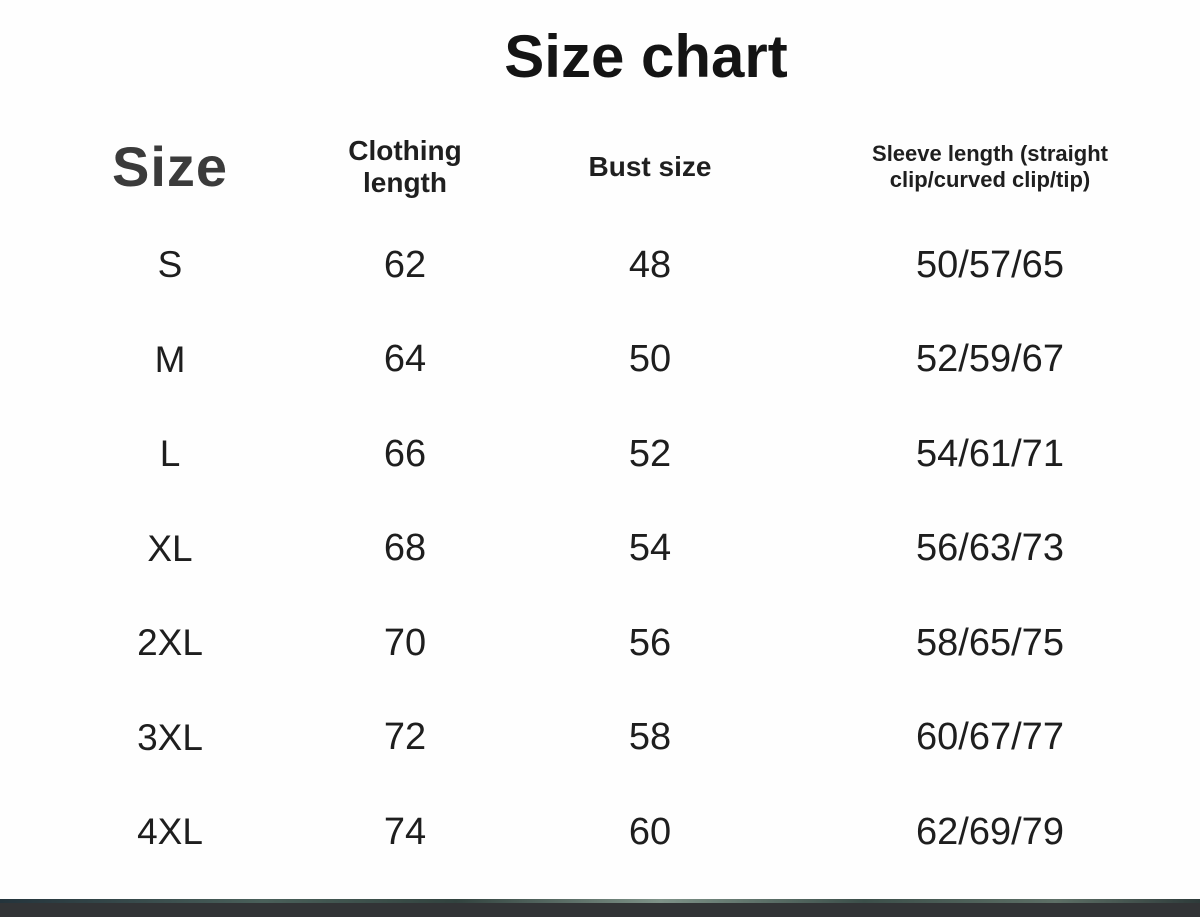 This screenshot has width=1200, height=917. Describe the element at coordinates (650, 453) in the screenshot. I see `cell-bust-size: 52` at that location.